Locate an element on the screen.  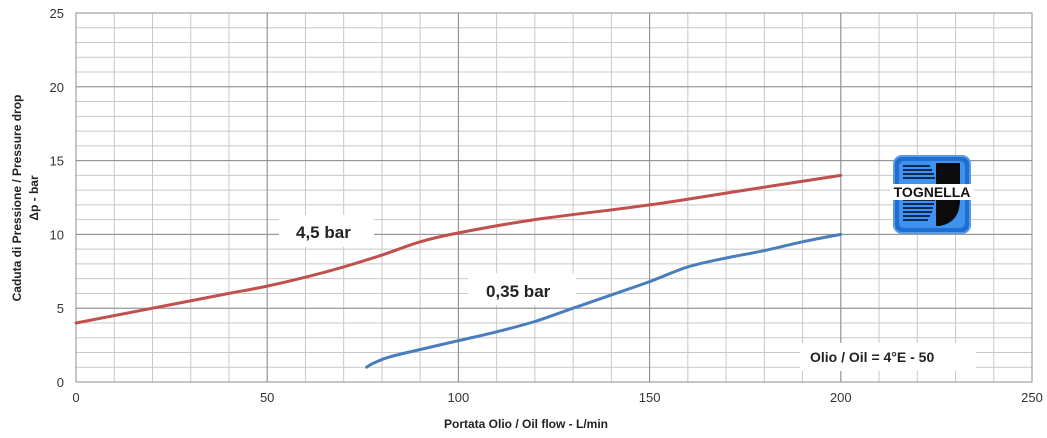
series-label-4-5-bar: 4,5 bar is located at coordinates (323, 232).